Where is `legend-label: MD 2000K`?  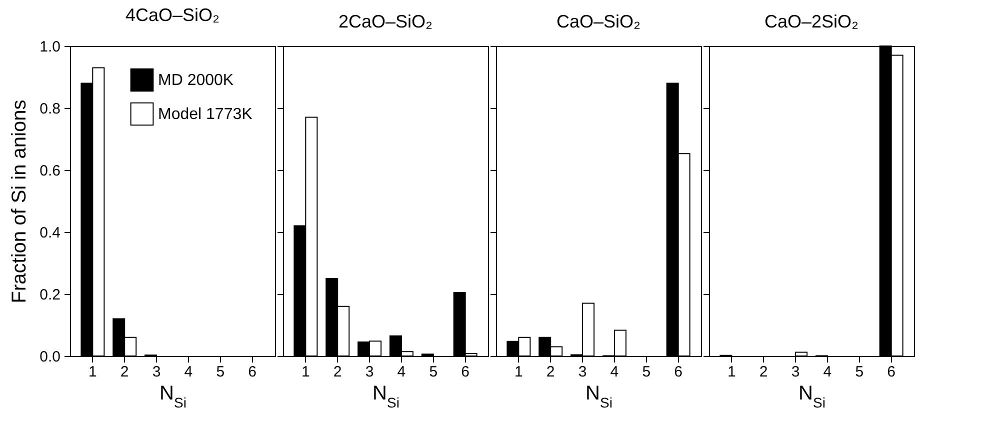 legend-label: MD 2000K is located at coordinates (196, 80).